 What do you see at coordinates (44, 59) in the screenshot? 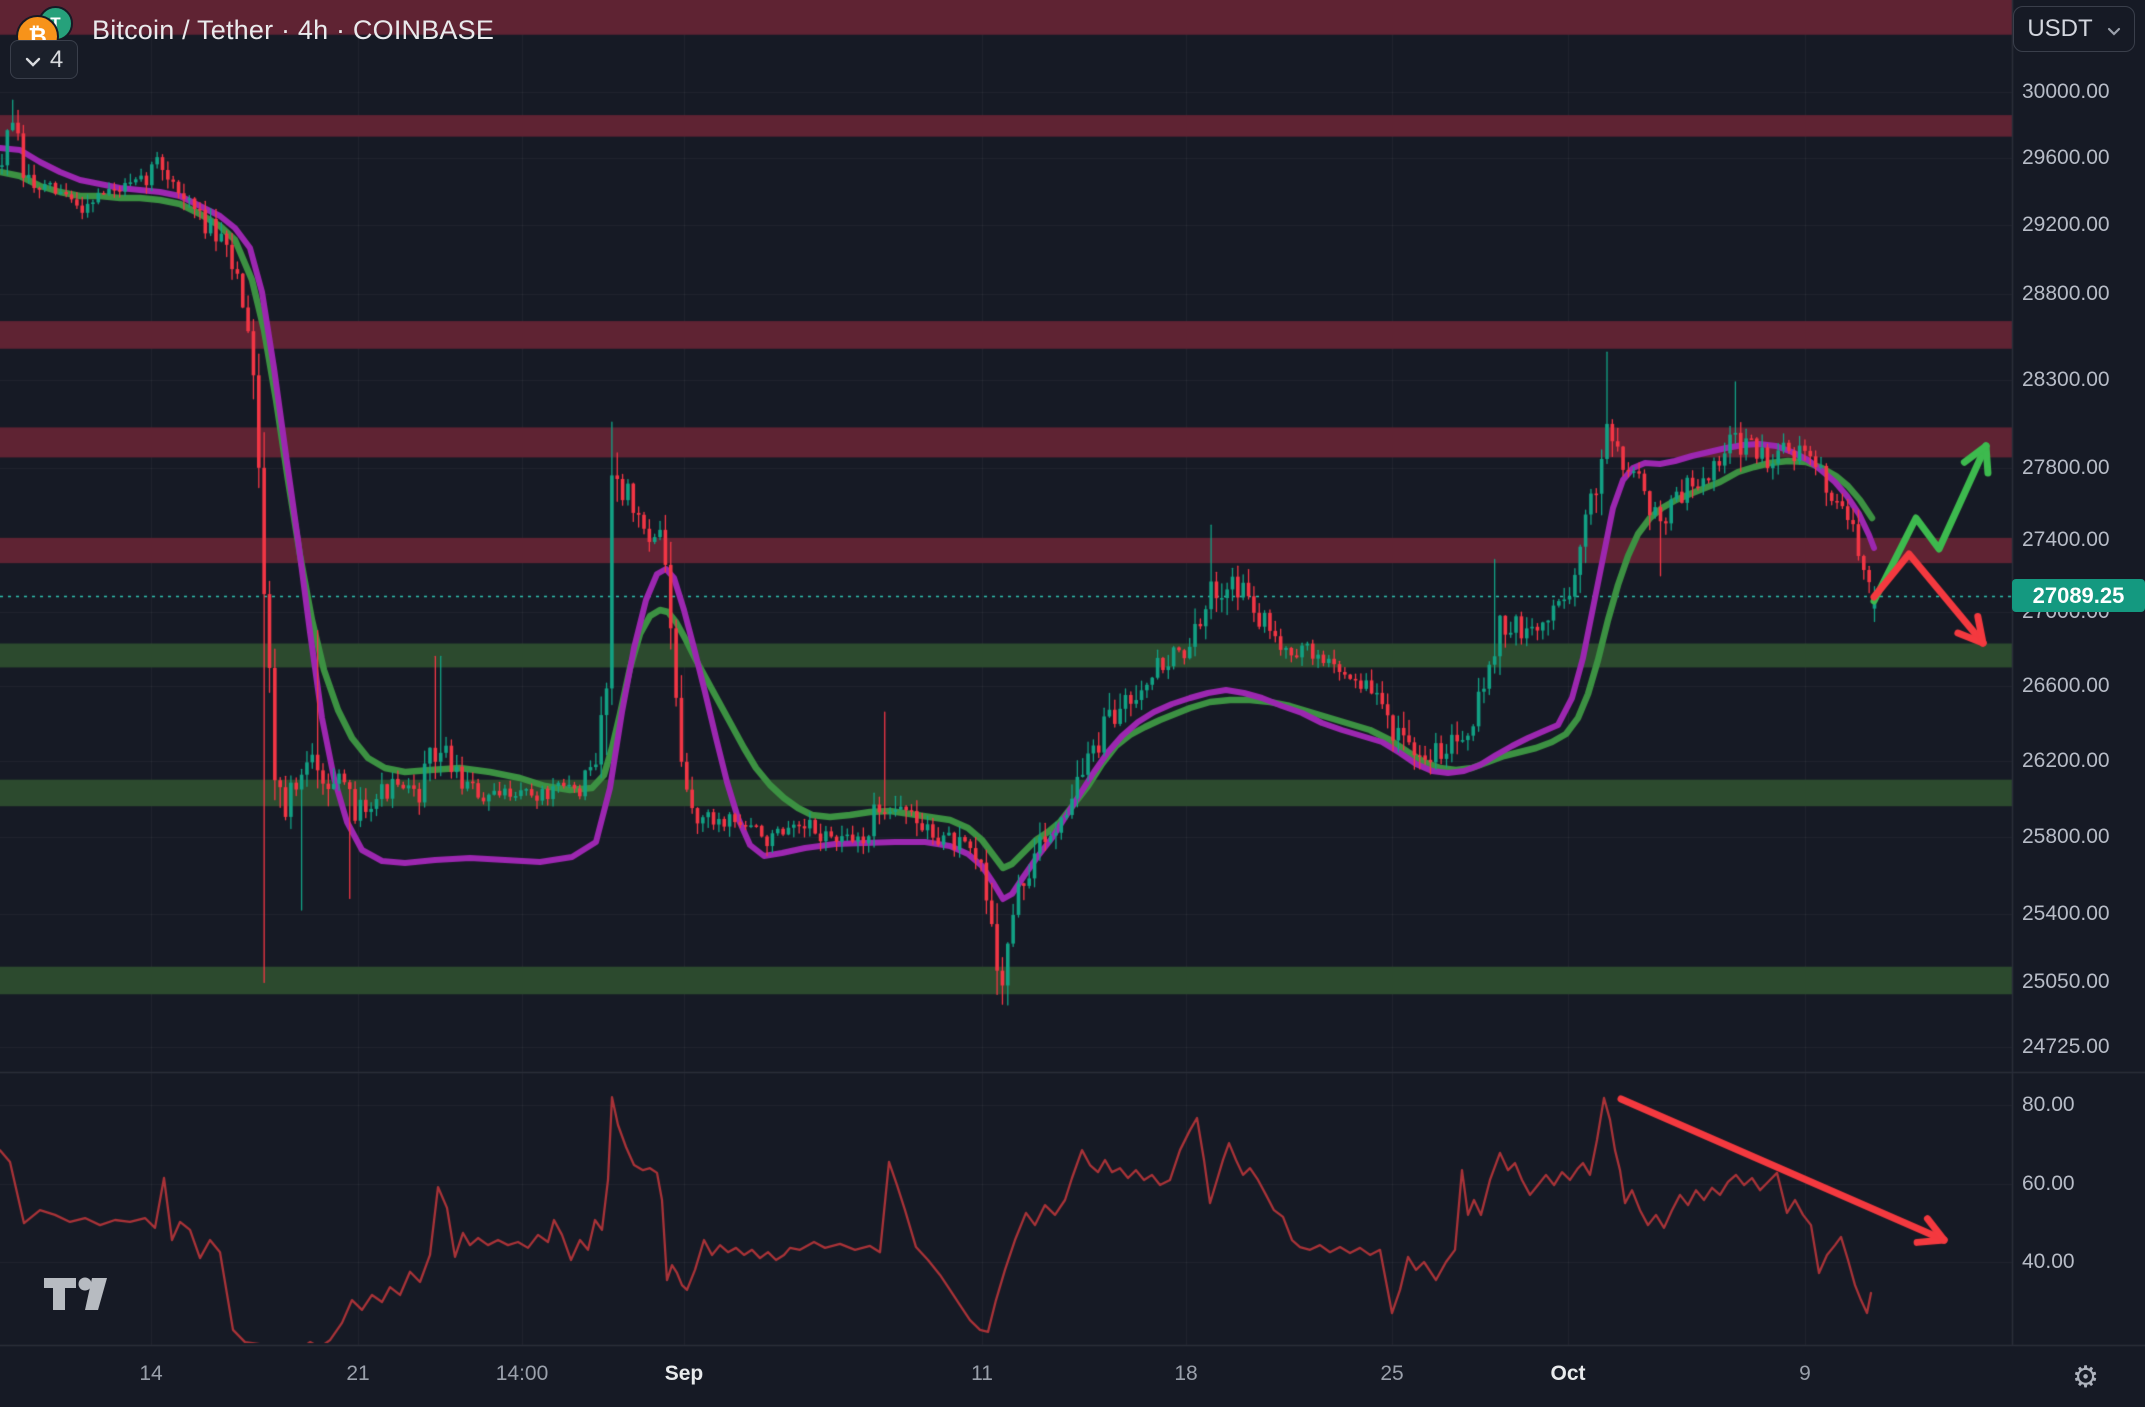
I see `interval-change-button: 4` at bounding box center [44, 59].